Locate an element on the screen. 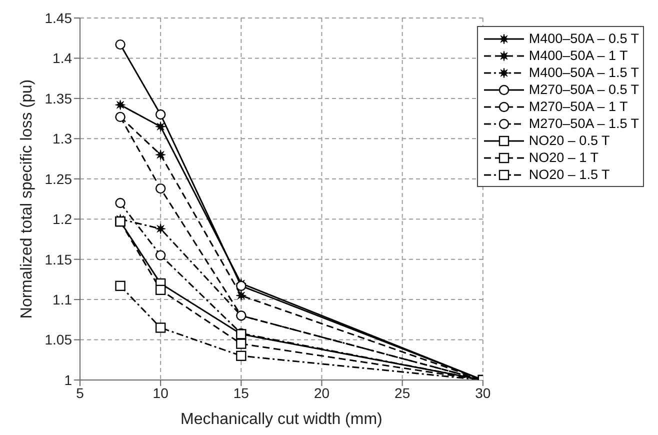  x-tick-label: 25 is located at coordinates (402, 392).